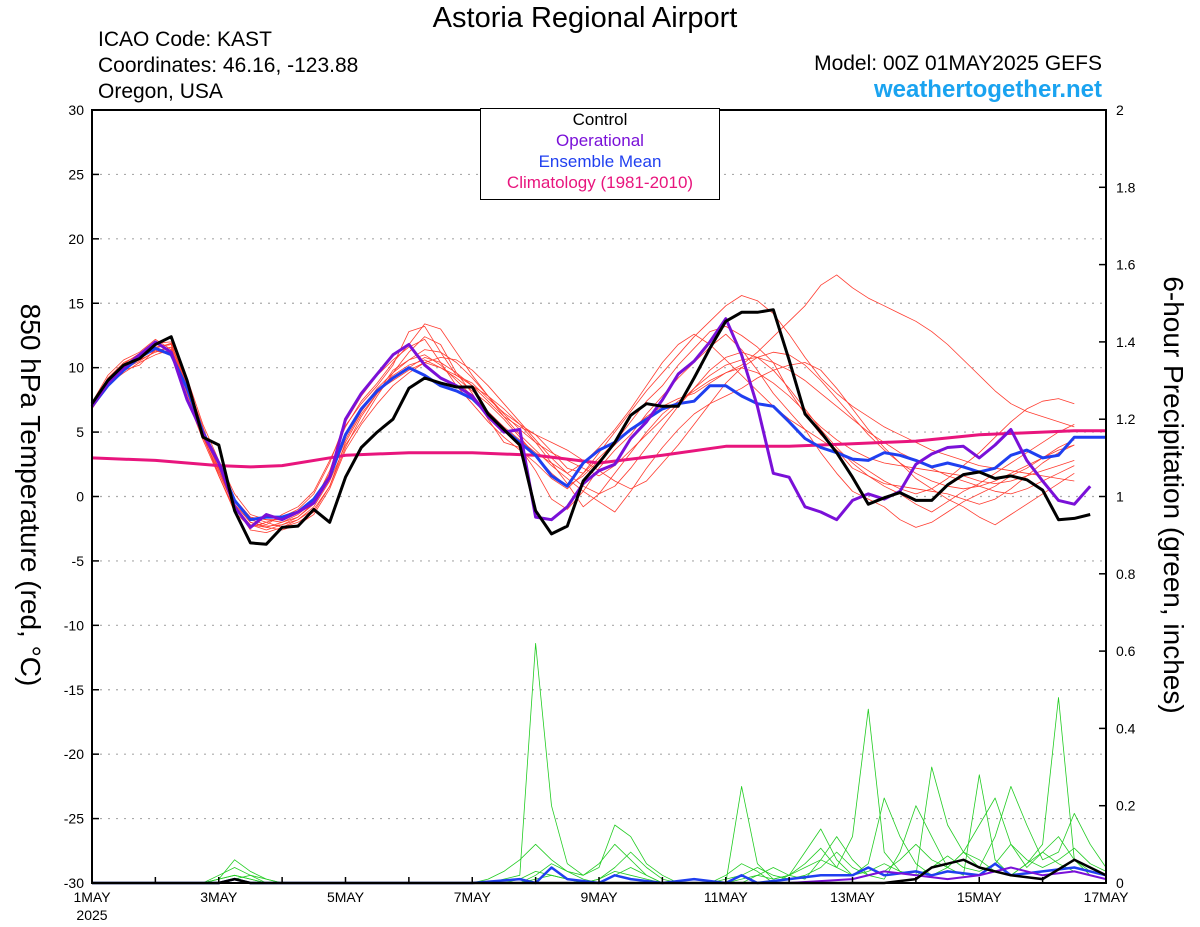 Image resolution: width=1200 pixels, height=927 pixels. Describe the element at coordinates (80, 497) in the screenshot. I see `y-tick-label-left: 0` at that location.